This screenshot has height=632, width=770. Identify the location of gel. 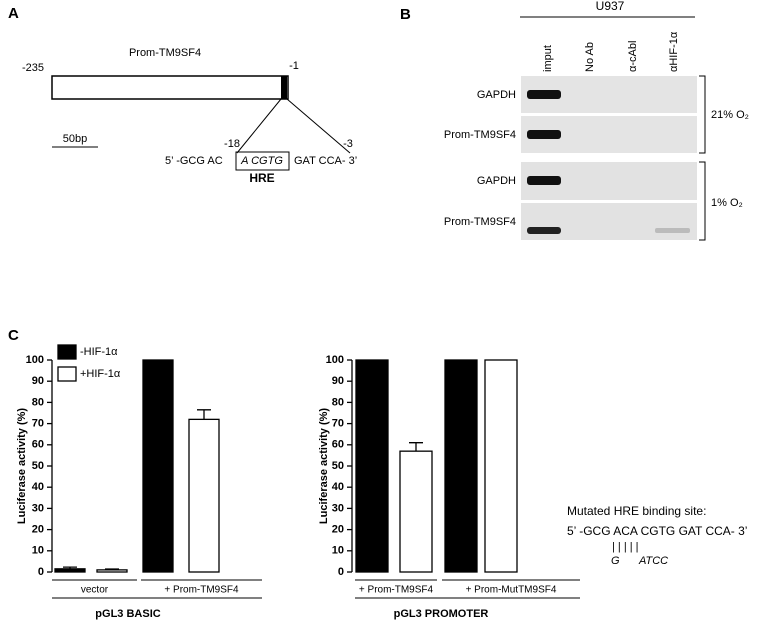
(609, 221).